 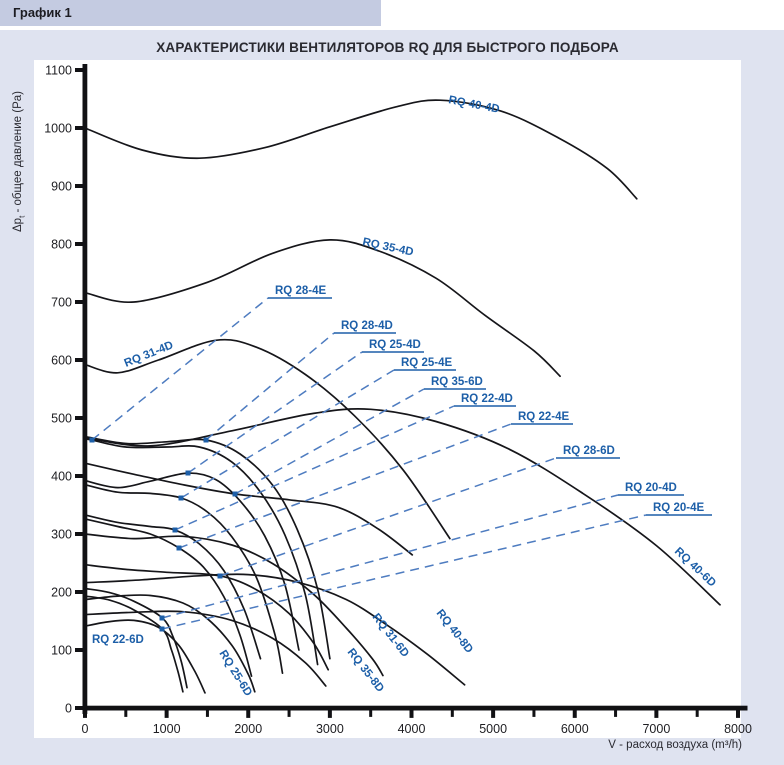 I want to click on curve-rq-28-6d, so click(x=207, y=617).